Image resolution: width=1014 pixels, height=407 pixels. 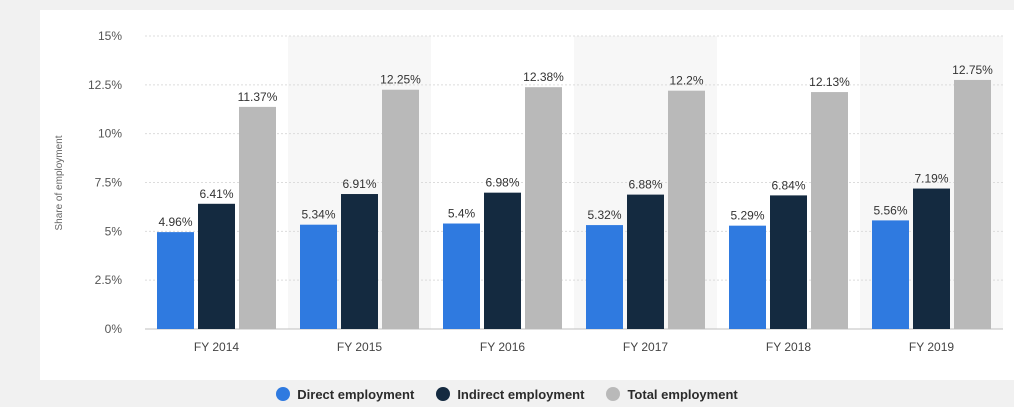 What do you see at coordinates (216, 194) in the screenshot?
I see `data-label-indirect-employment: 6.41%` at bounding box center [216, 194].